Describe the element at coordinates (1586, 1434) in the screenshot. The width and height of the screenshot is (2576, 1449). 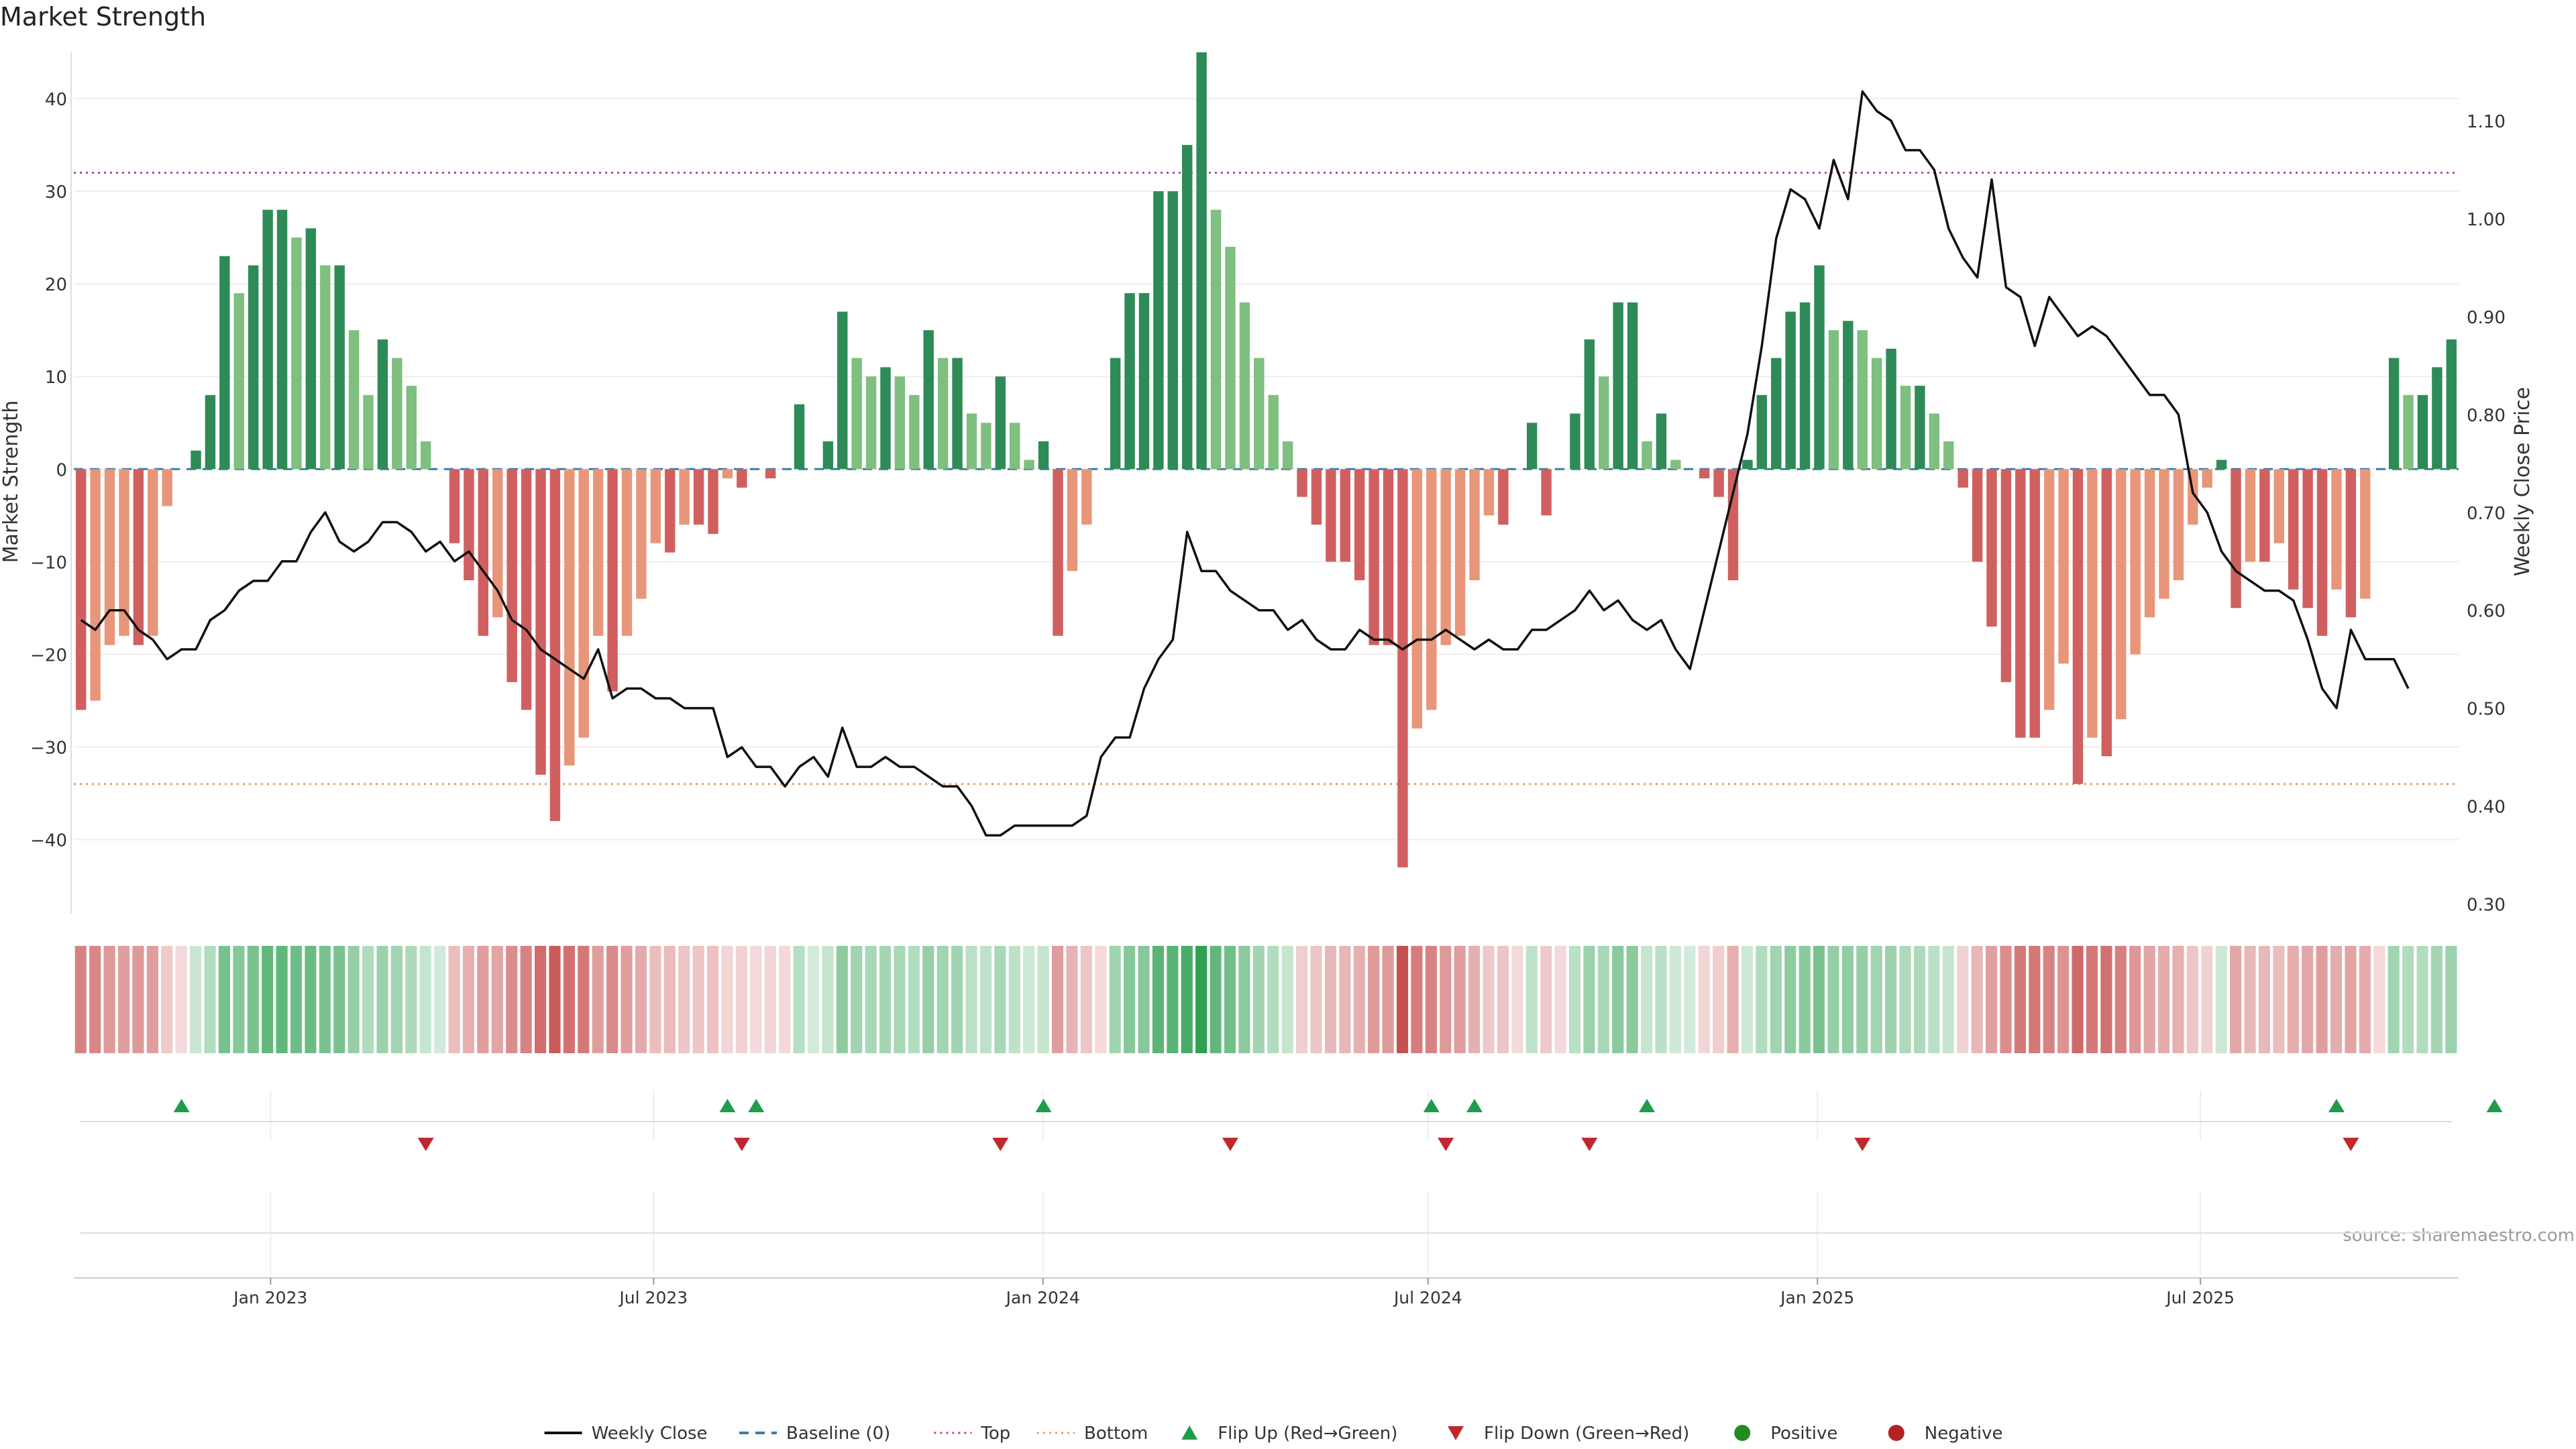
I see `legend-label: Flip Down (Green→Red)` at that location.